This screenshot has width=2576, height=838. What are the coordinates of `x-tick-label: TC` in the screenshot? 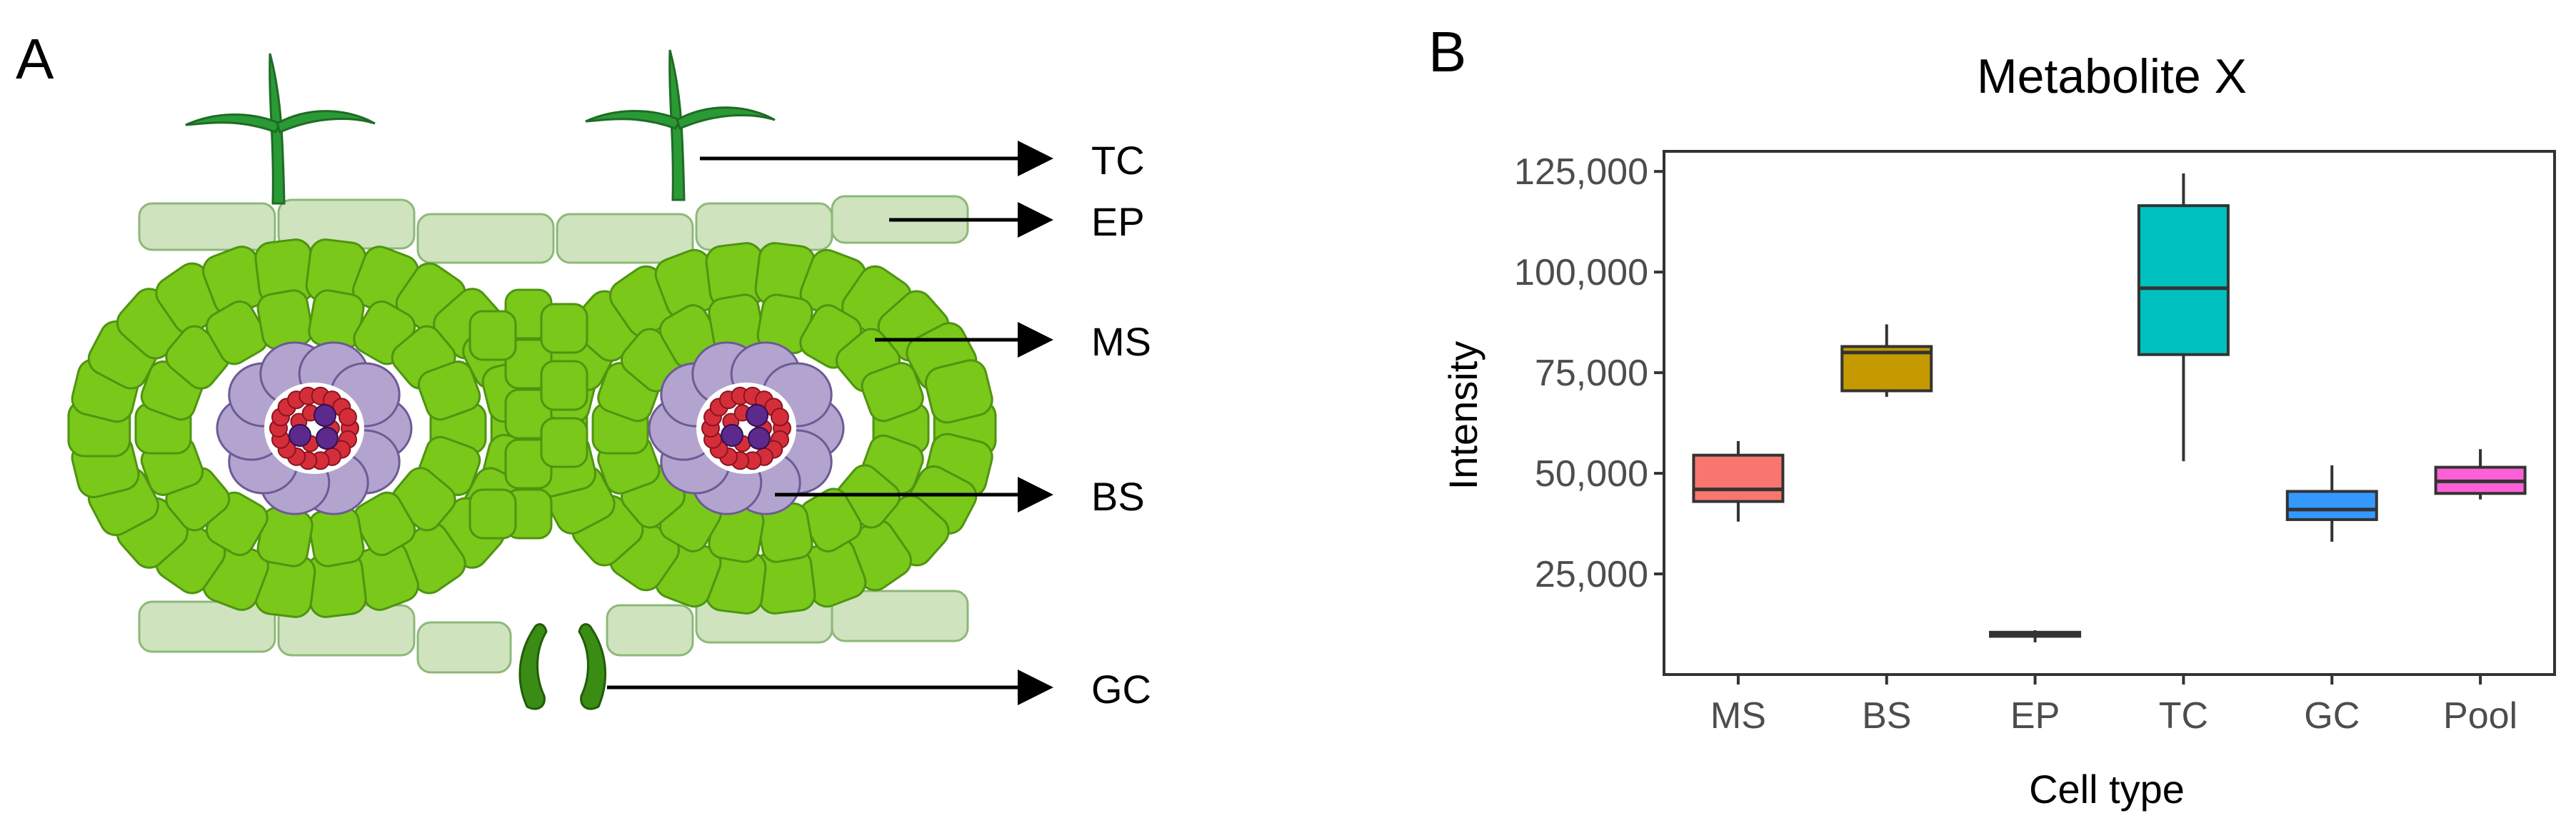 It's located at (2183, 716).